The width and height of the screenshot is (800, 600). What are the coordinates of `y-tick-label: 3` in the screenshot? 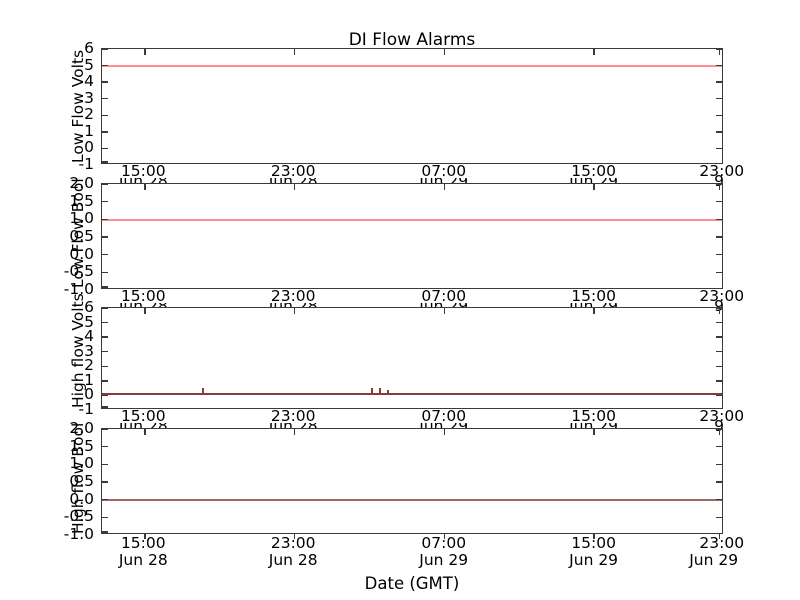 It's located at (89, 97).